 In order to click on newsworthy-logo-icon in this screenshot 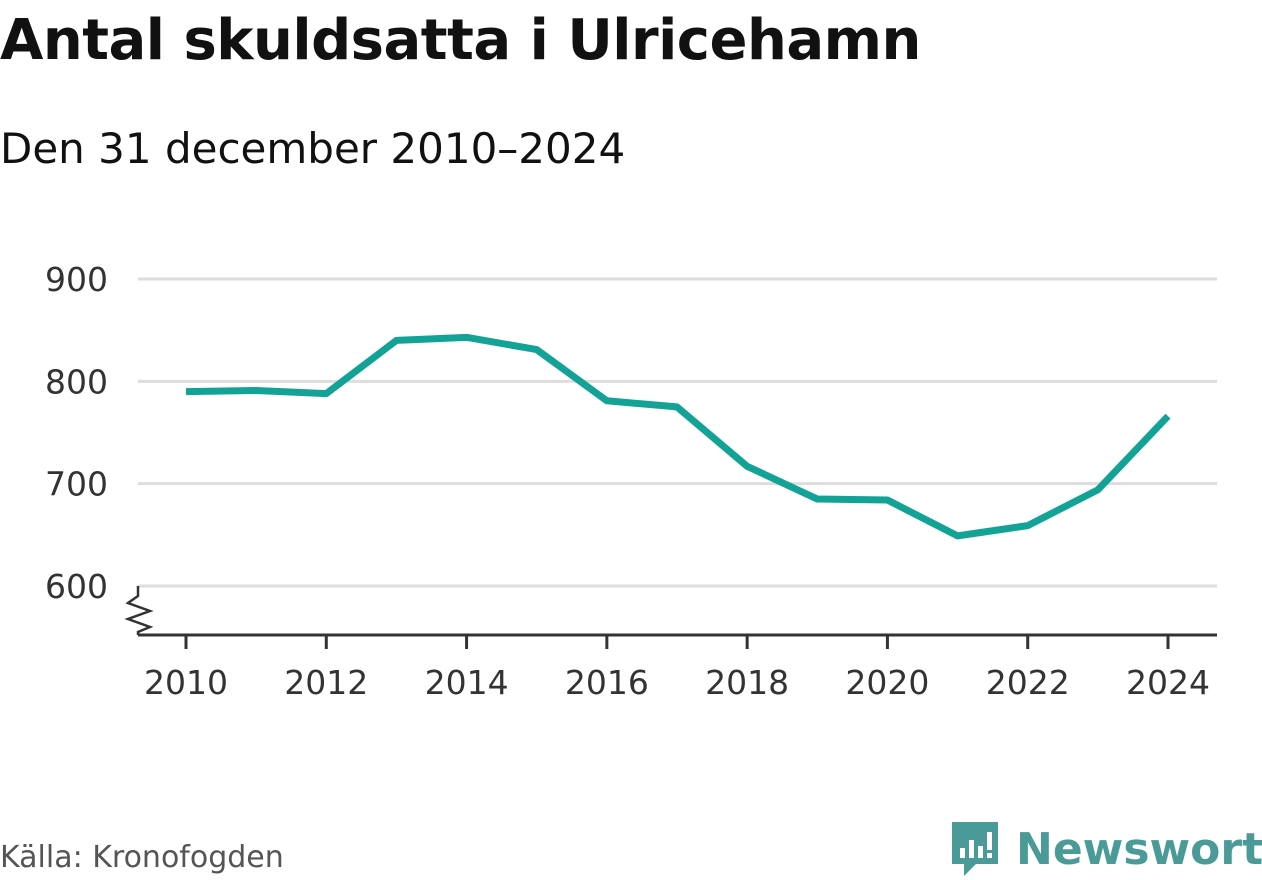, I will do `click(975, 849)`.